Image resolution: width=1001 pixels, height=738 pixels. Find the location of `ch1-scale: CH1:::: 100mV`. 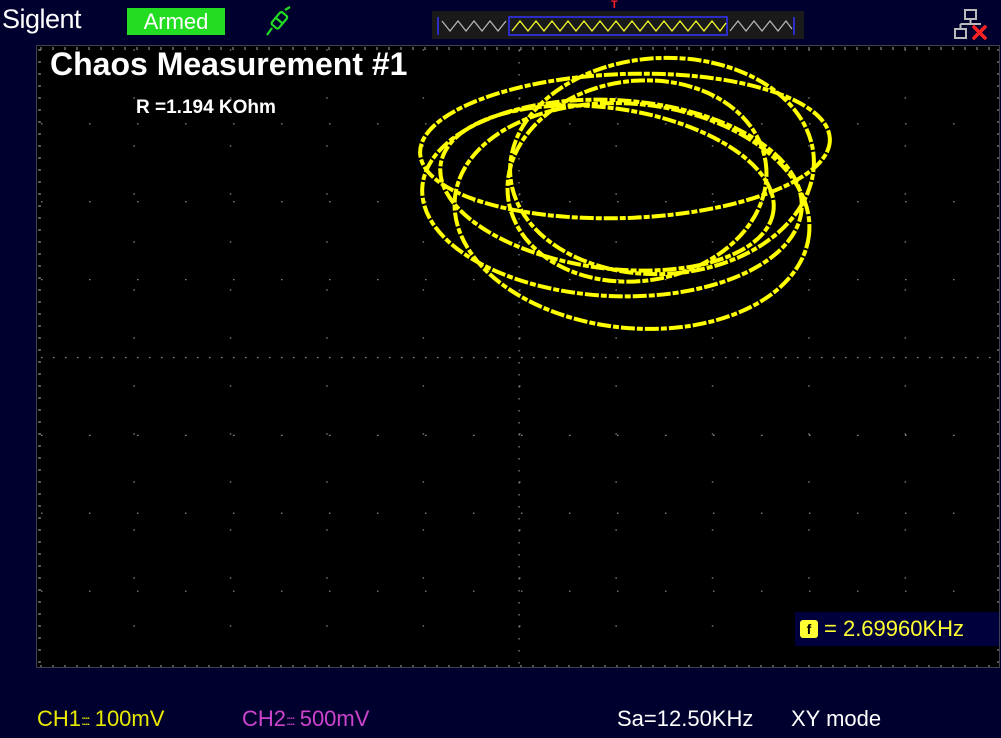

ch1-scale: CH1:::: 100mV is located at coordinates (100, 719).